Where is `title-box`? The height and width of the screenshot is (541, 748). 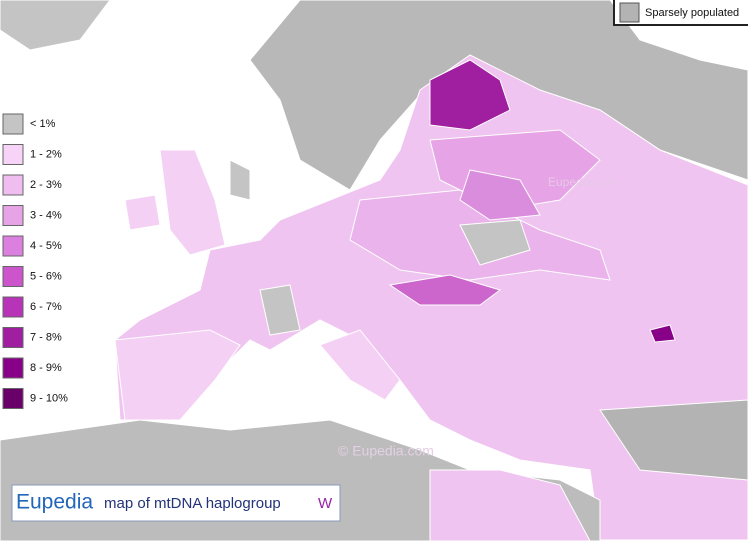 title-box is located at coordinates (176, 503).